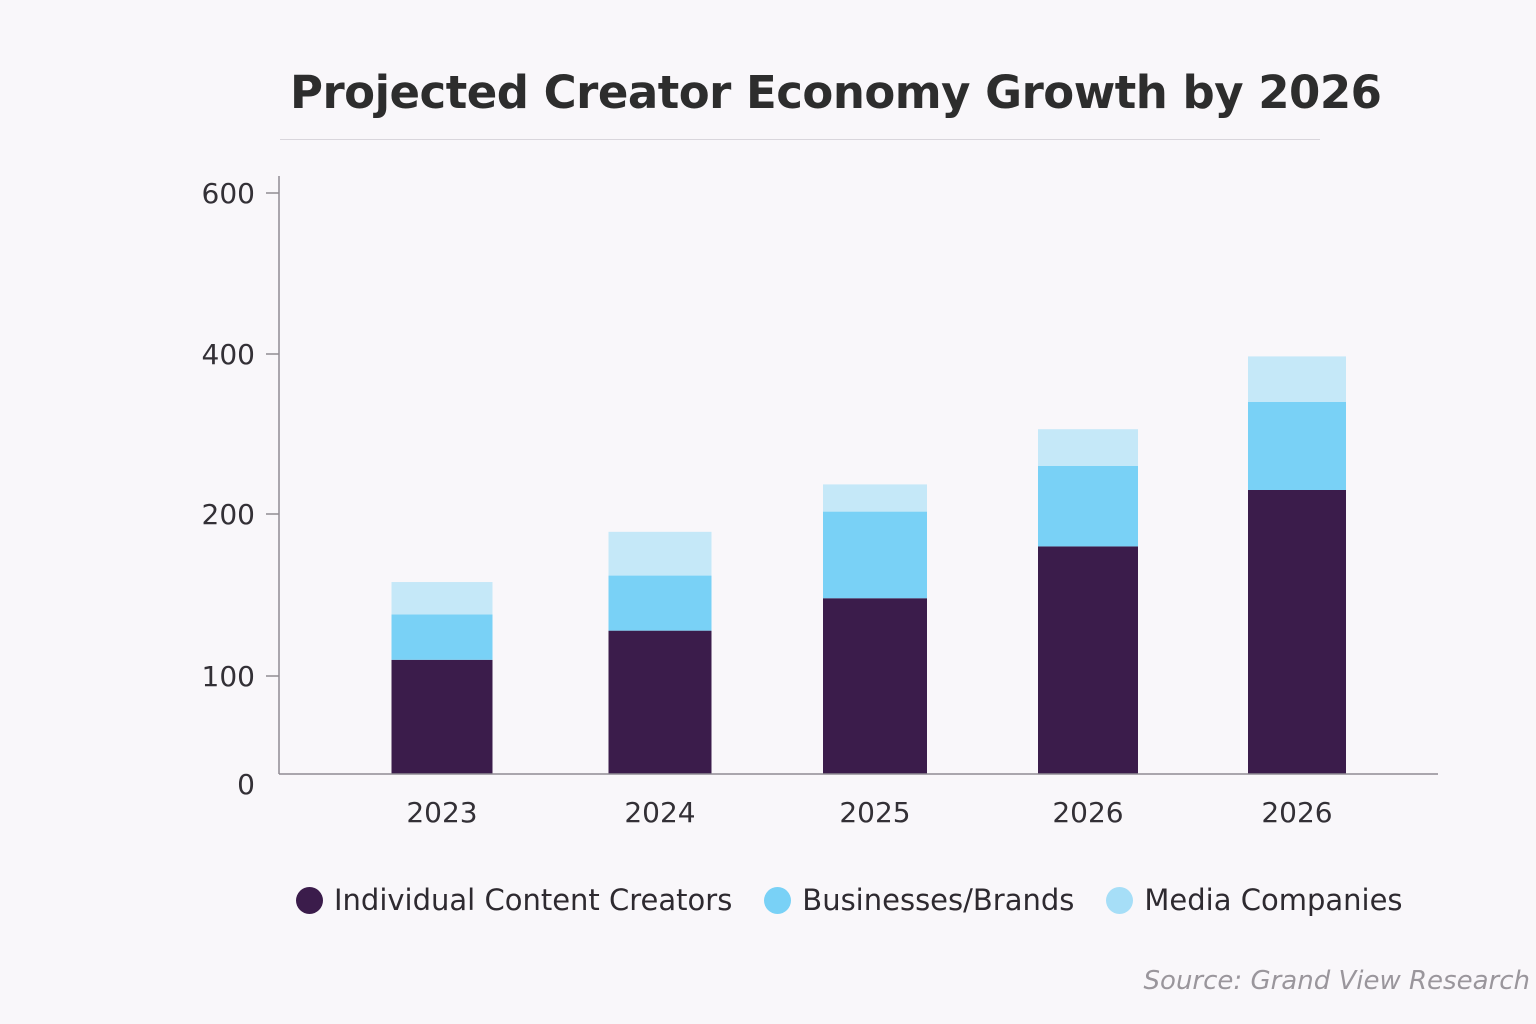 The height and width of the screenshot is (1024, 1536). Describe the element at coordinates (228, 193) in the screenshot. I see `y-tick-label: 600` at that location.